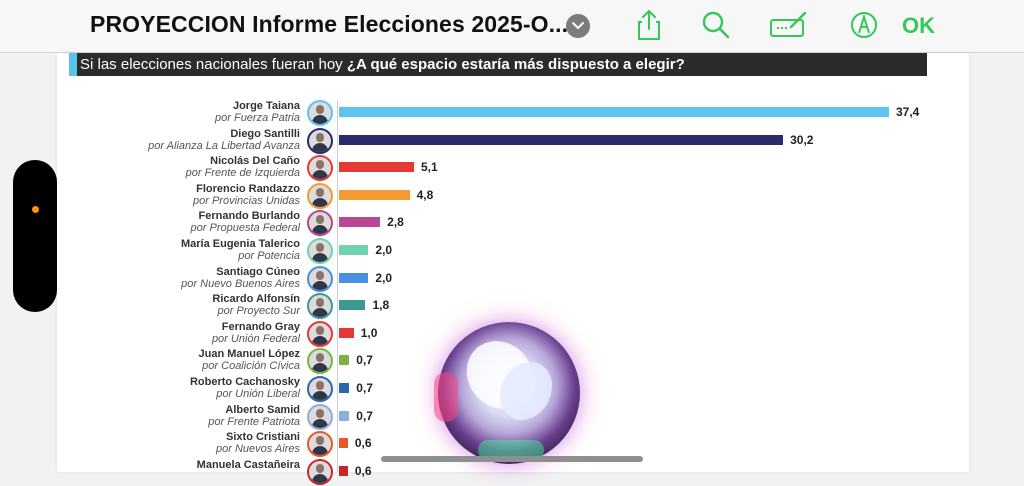 The height and width of the screenshot is (486, 1024). What do you see at coordinates (244, 382) in the screenshot?
I see `candidate-name: Roberto Cachanosky` at bounding box center [244, 382].